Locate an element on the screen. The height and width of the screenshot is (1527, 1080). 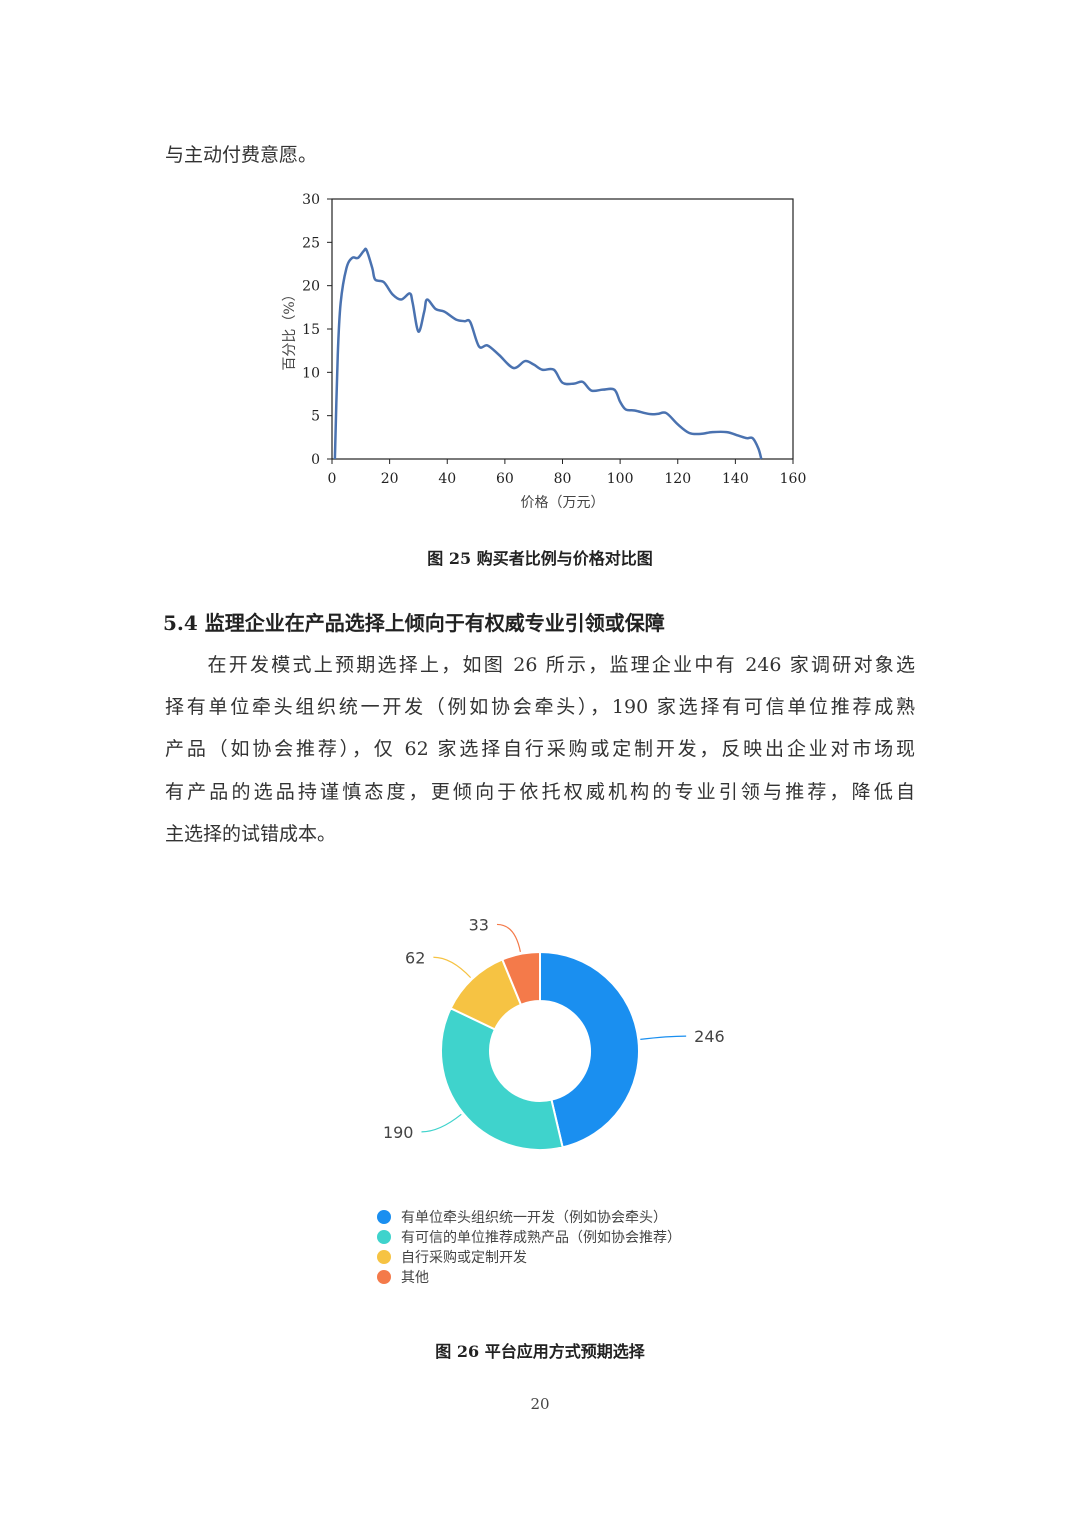
y-tick-label: 15 is located at coordinates (311, 330).